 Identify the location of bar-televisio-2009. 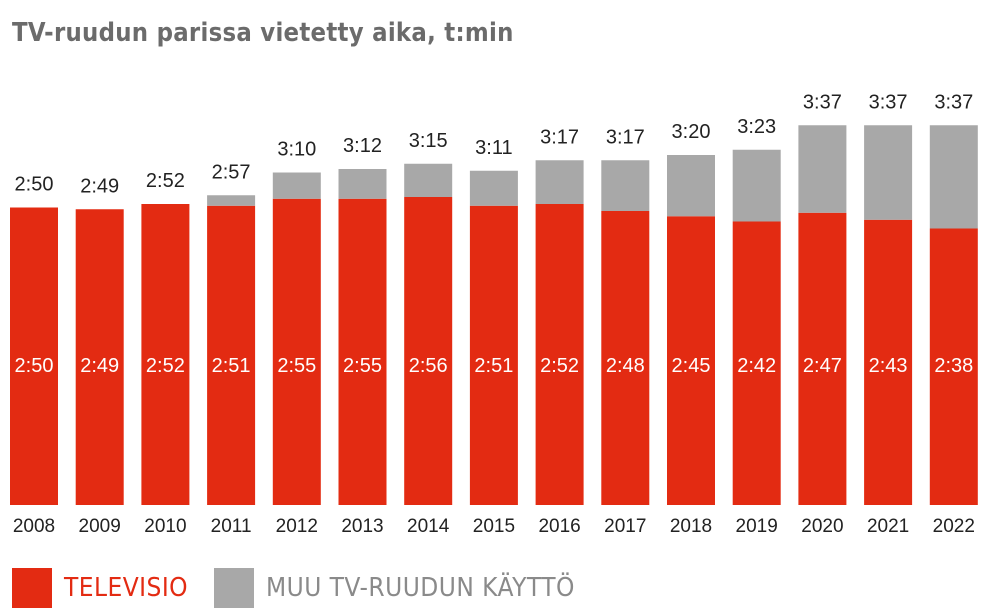
(99, 357).